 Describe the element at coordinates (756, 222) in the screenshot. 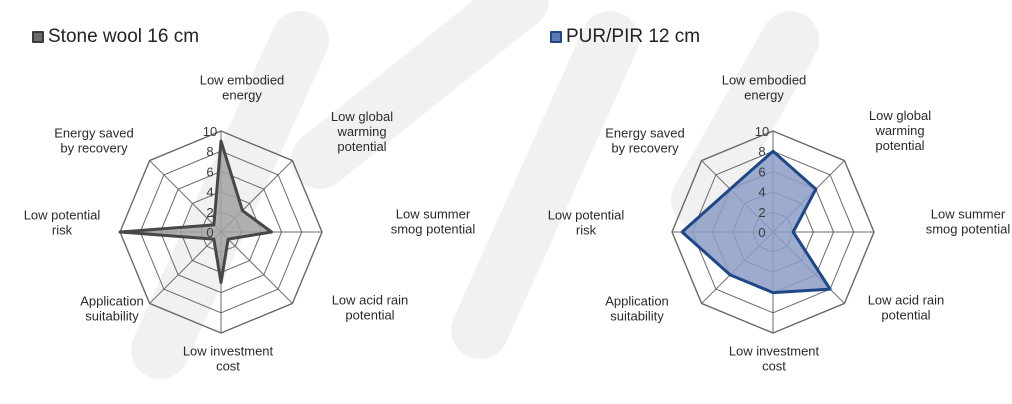

I see `series-area-pur-pir-12-cm` at that location.